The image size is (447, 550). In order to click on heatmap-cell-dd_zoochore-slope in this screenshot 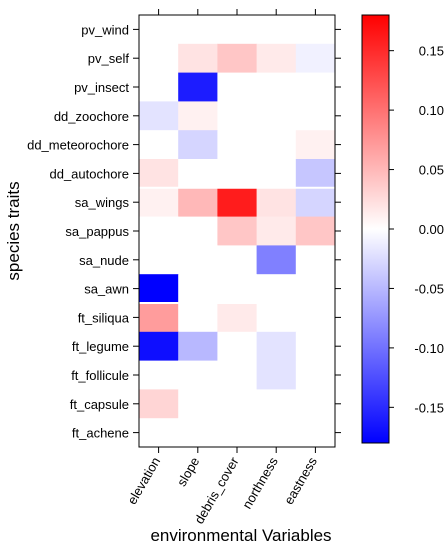, I will do `click(198, 116)`.